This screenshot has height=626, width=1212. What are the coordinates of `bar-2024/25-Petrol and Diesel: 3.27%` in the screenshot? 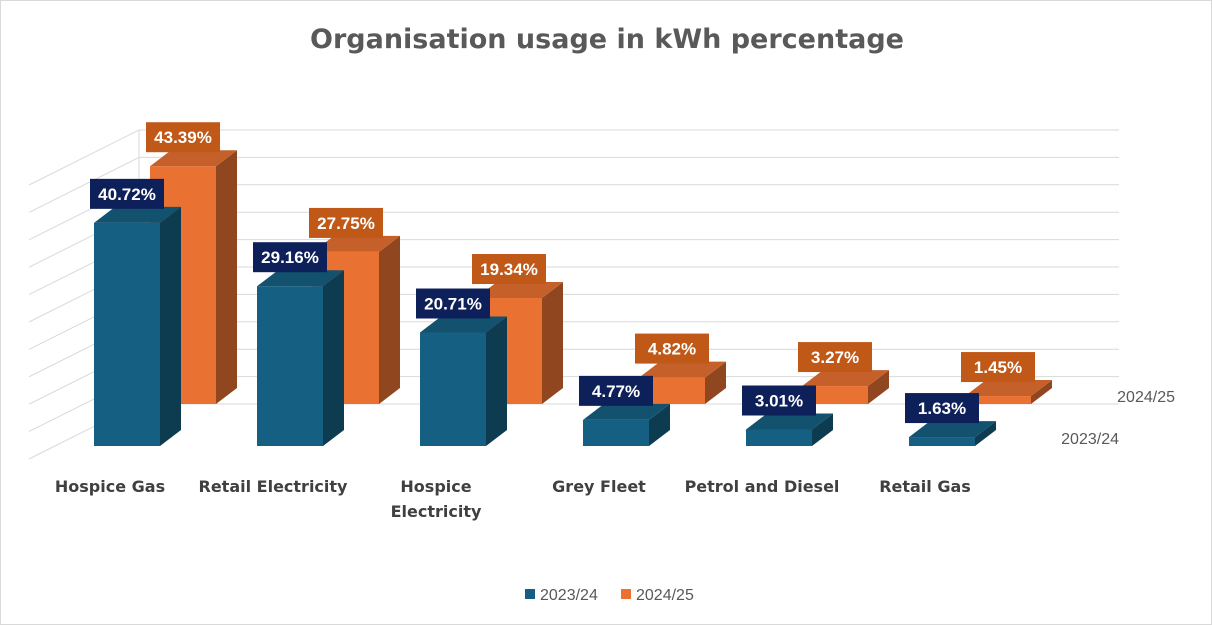 It's located at (843, 373).